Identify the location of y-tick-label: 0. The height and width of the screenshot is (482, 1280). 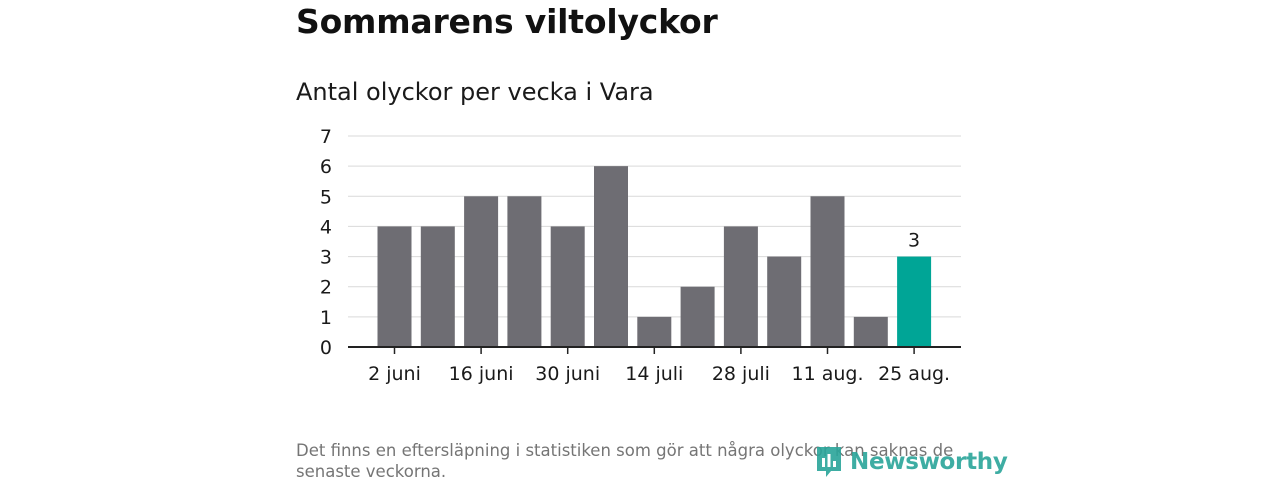
(326, 348).